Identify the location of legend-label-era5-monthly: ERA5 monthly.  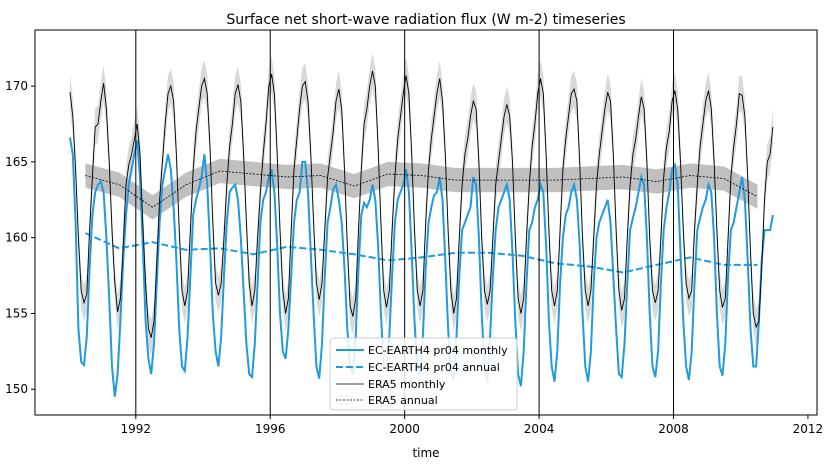
(407, 384).